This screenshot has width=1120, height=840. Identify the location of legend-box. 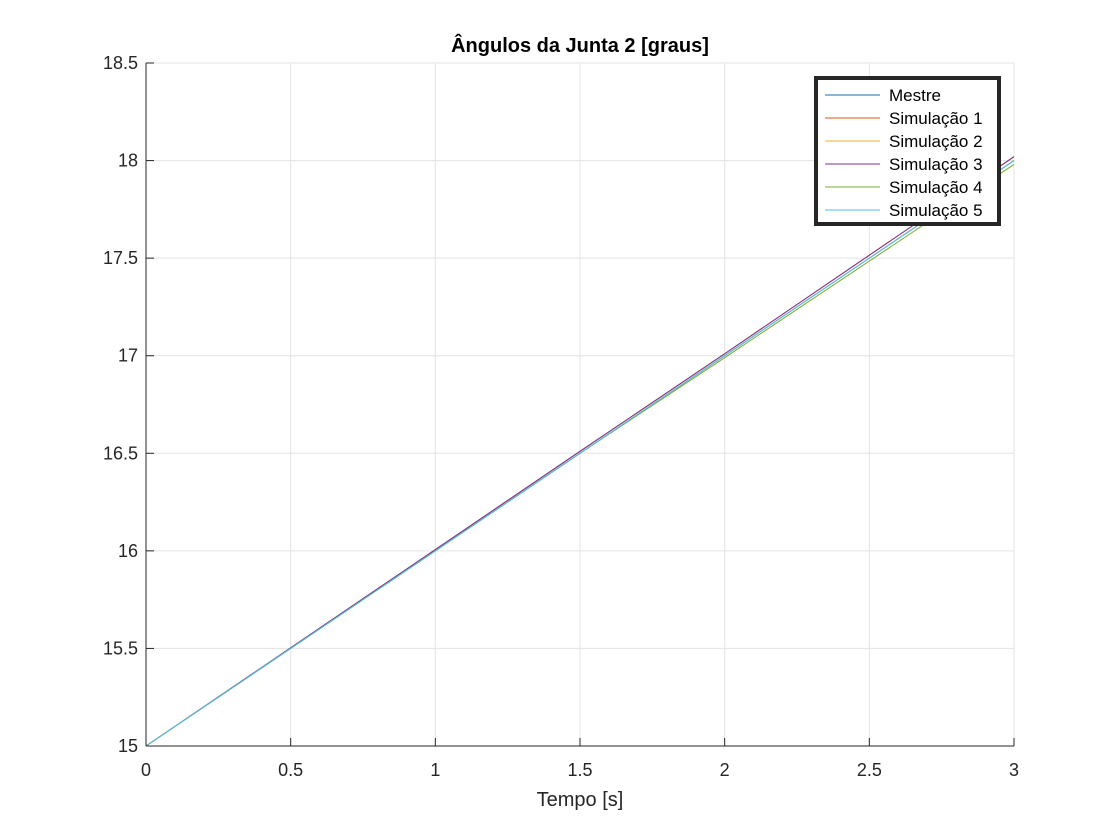
(907, 151).